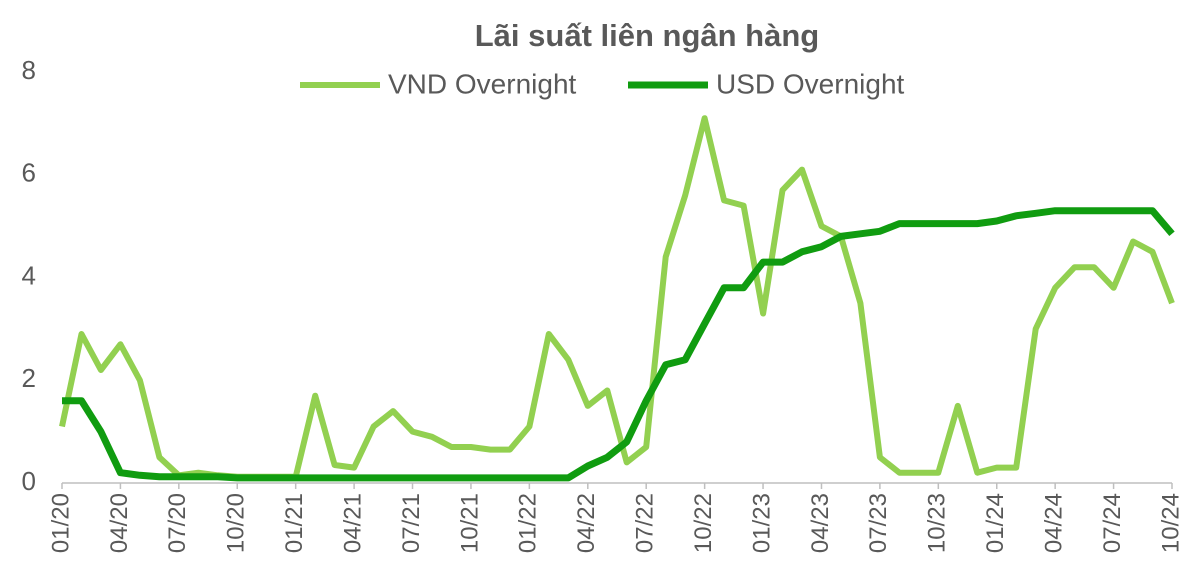 This screenshot has width=1200, height=586. What do you see at coordinates (645, 523) in the screenshot?
I see `x-tick-label: 07/22` at bounding box center [645, 523].